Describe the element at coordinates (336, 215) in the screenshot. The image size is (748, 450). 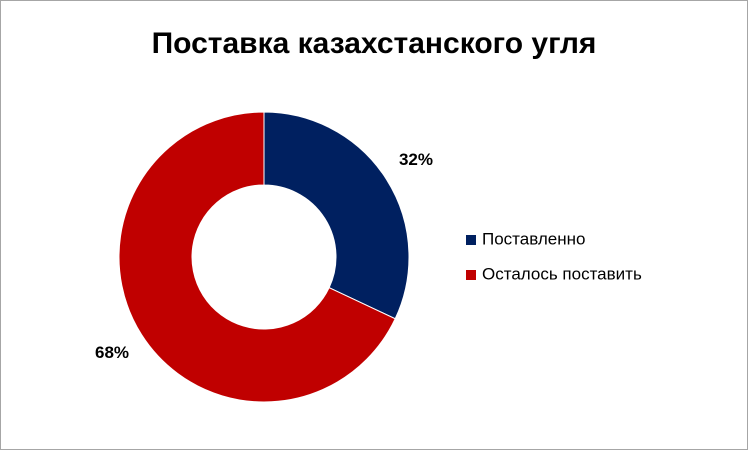
I see `donut-slice` at that location.